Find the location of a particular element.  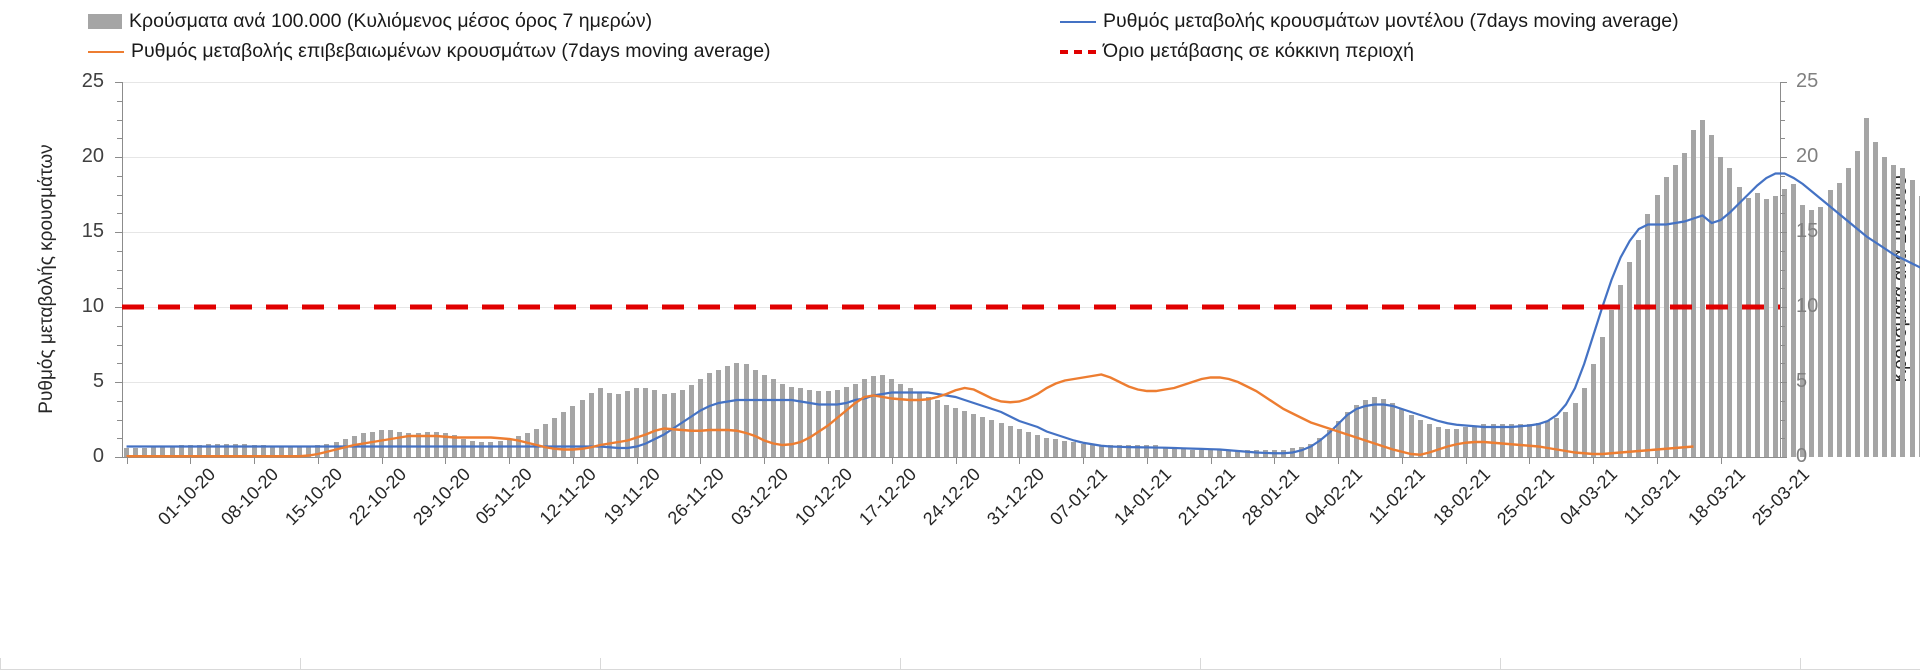

y-axis-right-tick-label: 5 is located at coordinates (1802, 381).